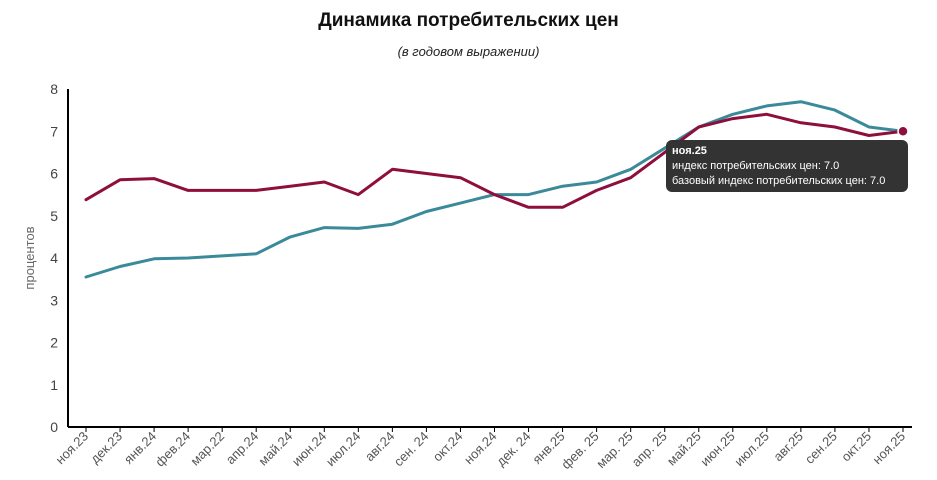 The width and height of the screenshot is (937, 480). What do you see at coordinates (54, 300) in the screenshot?
I see `y-tick-label: 3` at bounding box center [54, 300].